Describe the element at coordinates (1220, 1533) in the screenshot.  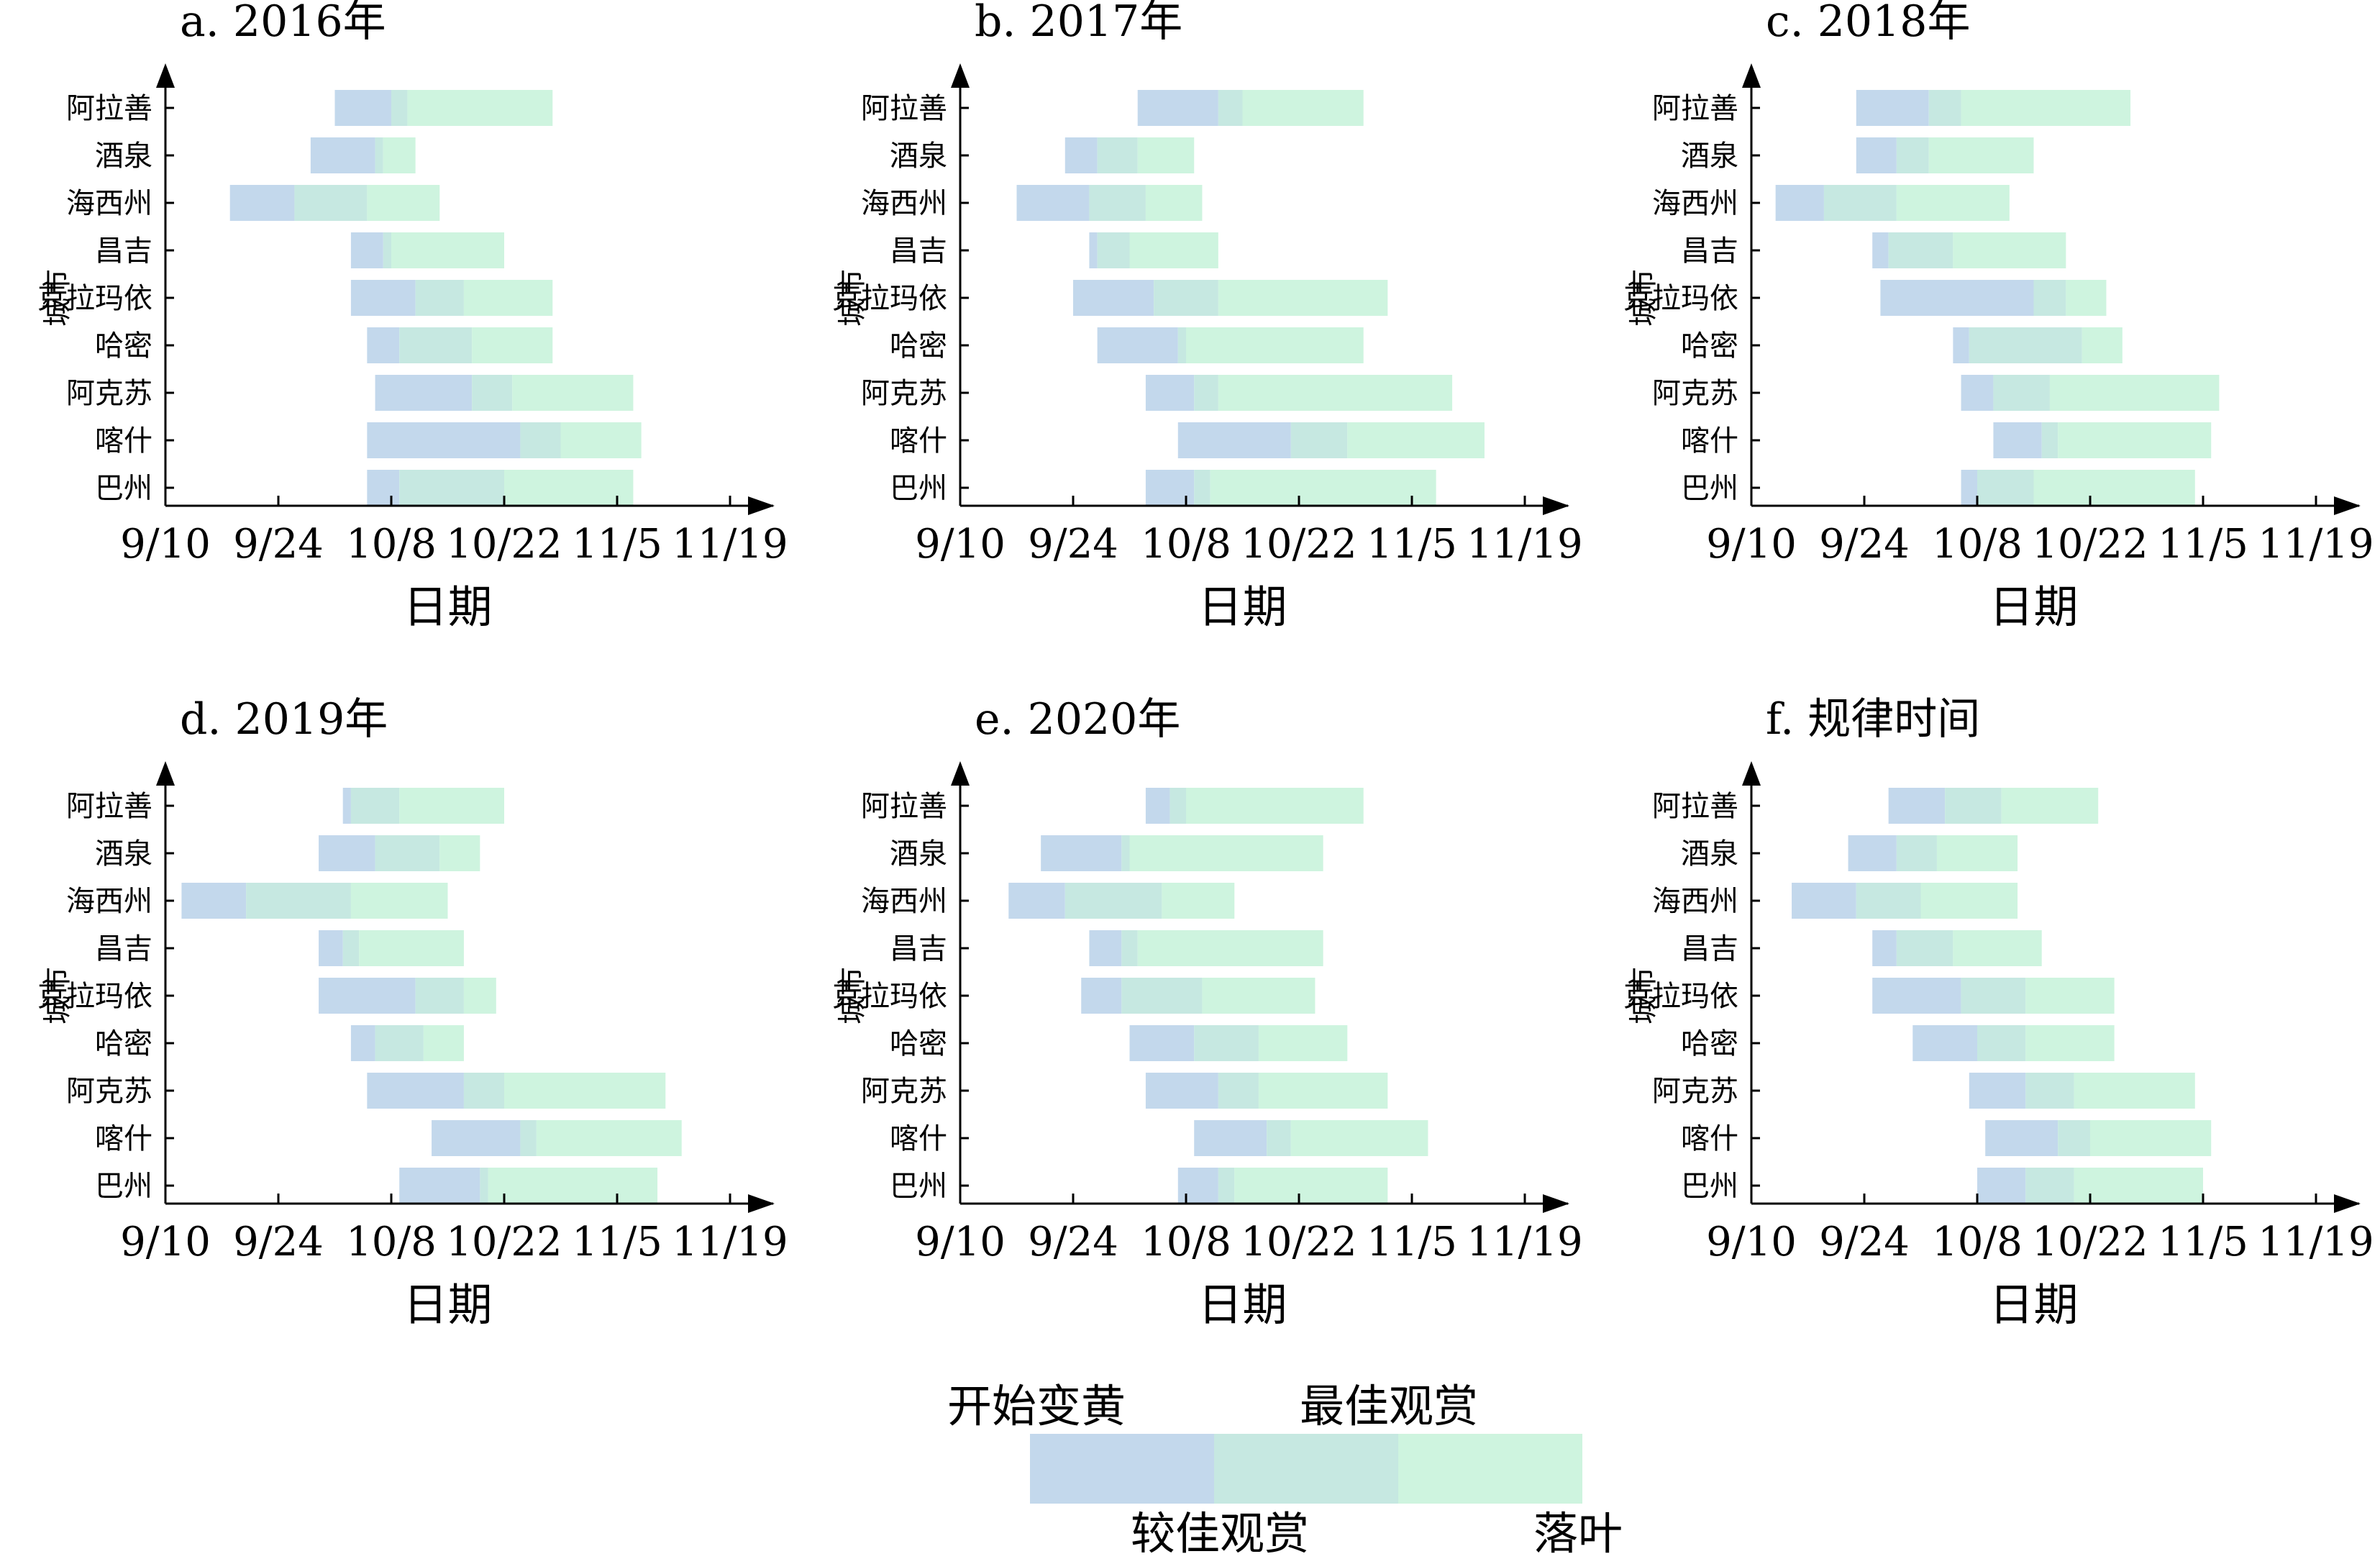
I see `legend-label-good: 较佳观赏` at that location.